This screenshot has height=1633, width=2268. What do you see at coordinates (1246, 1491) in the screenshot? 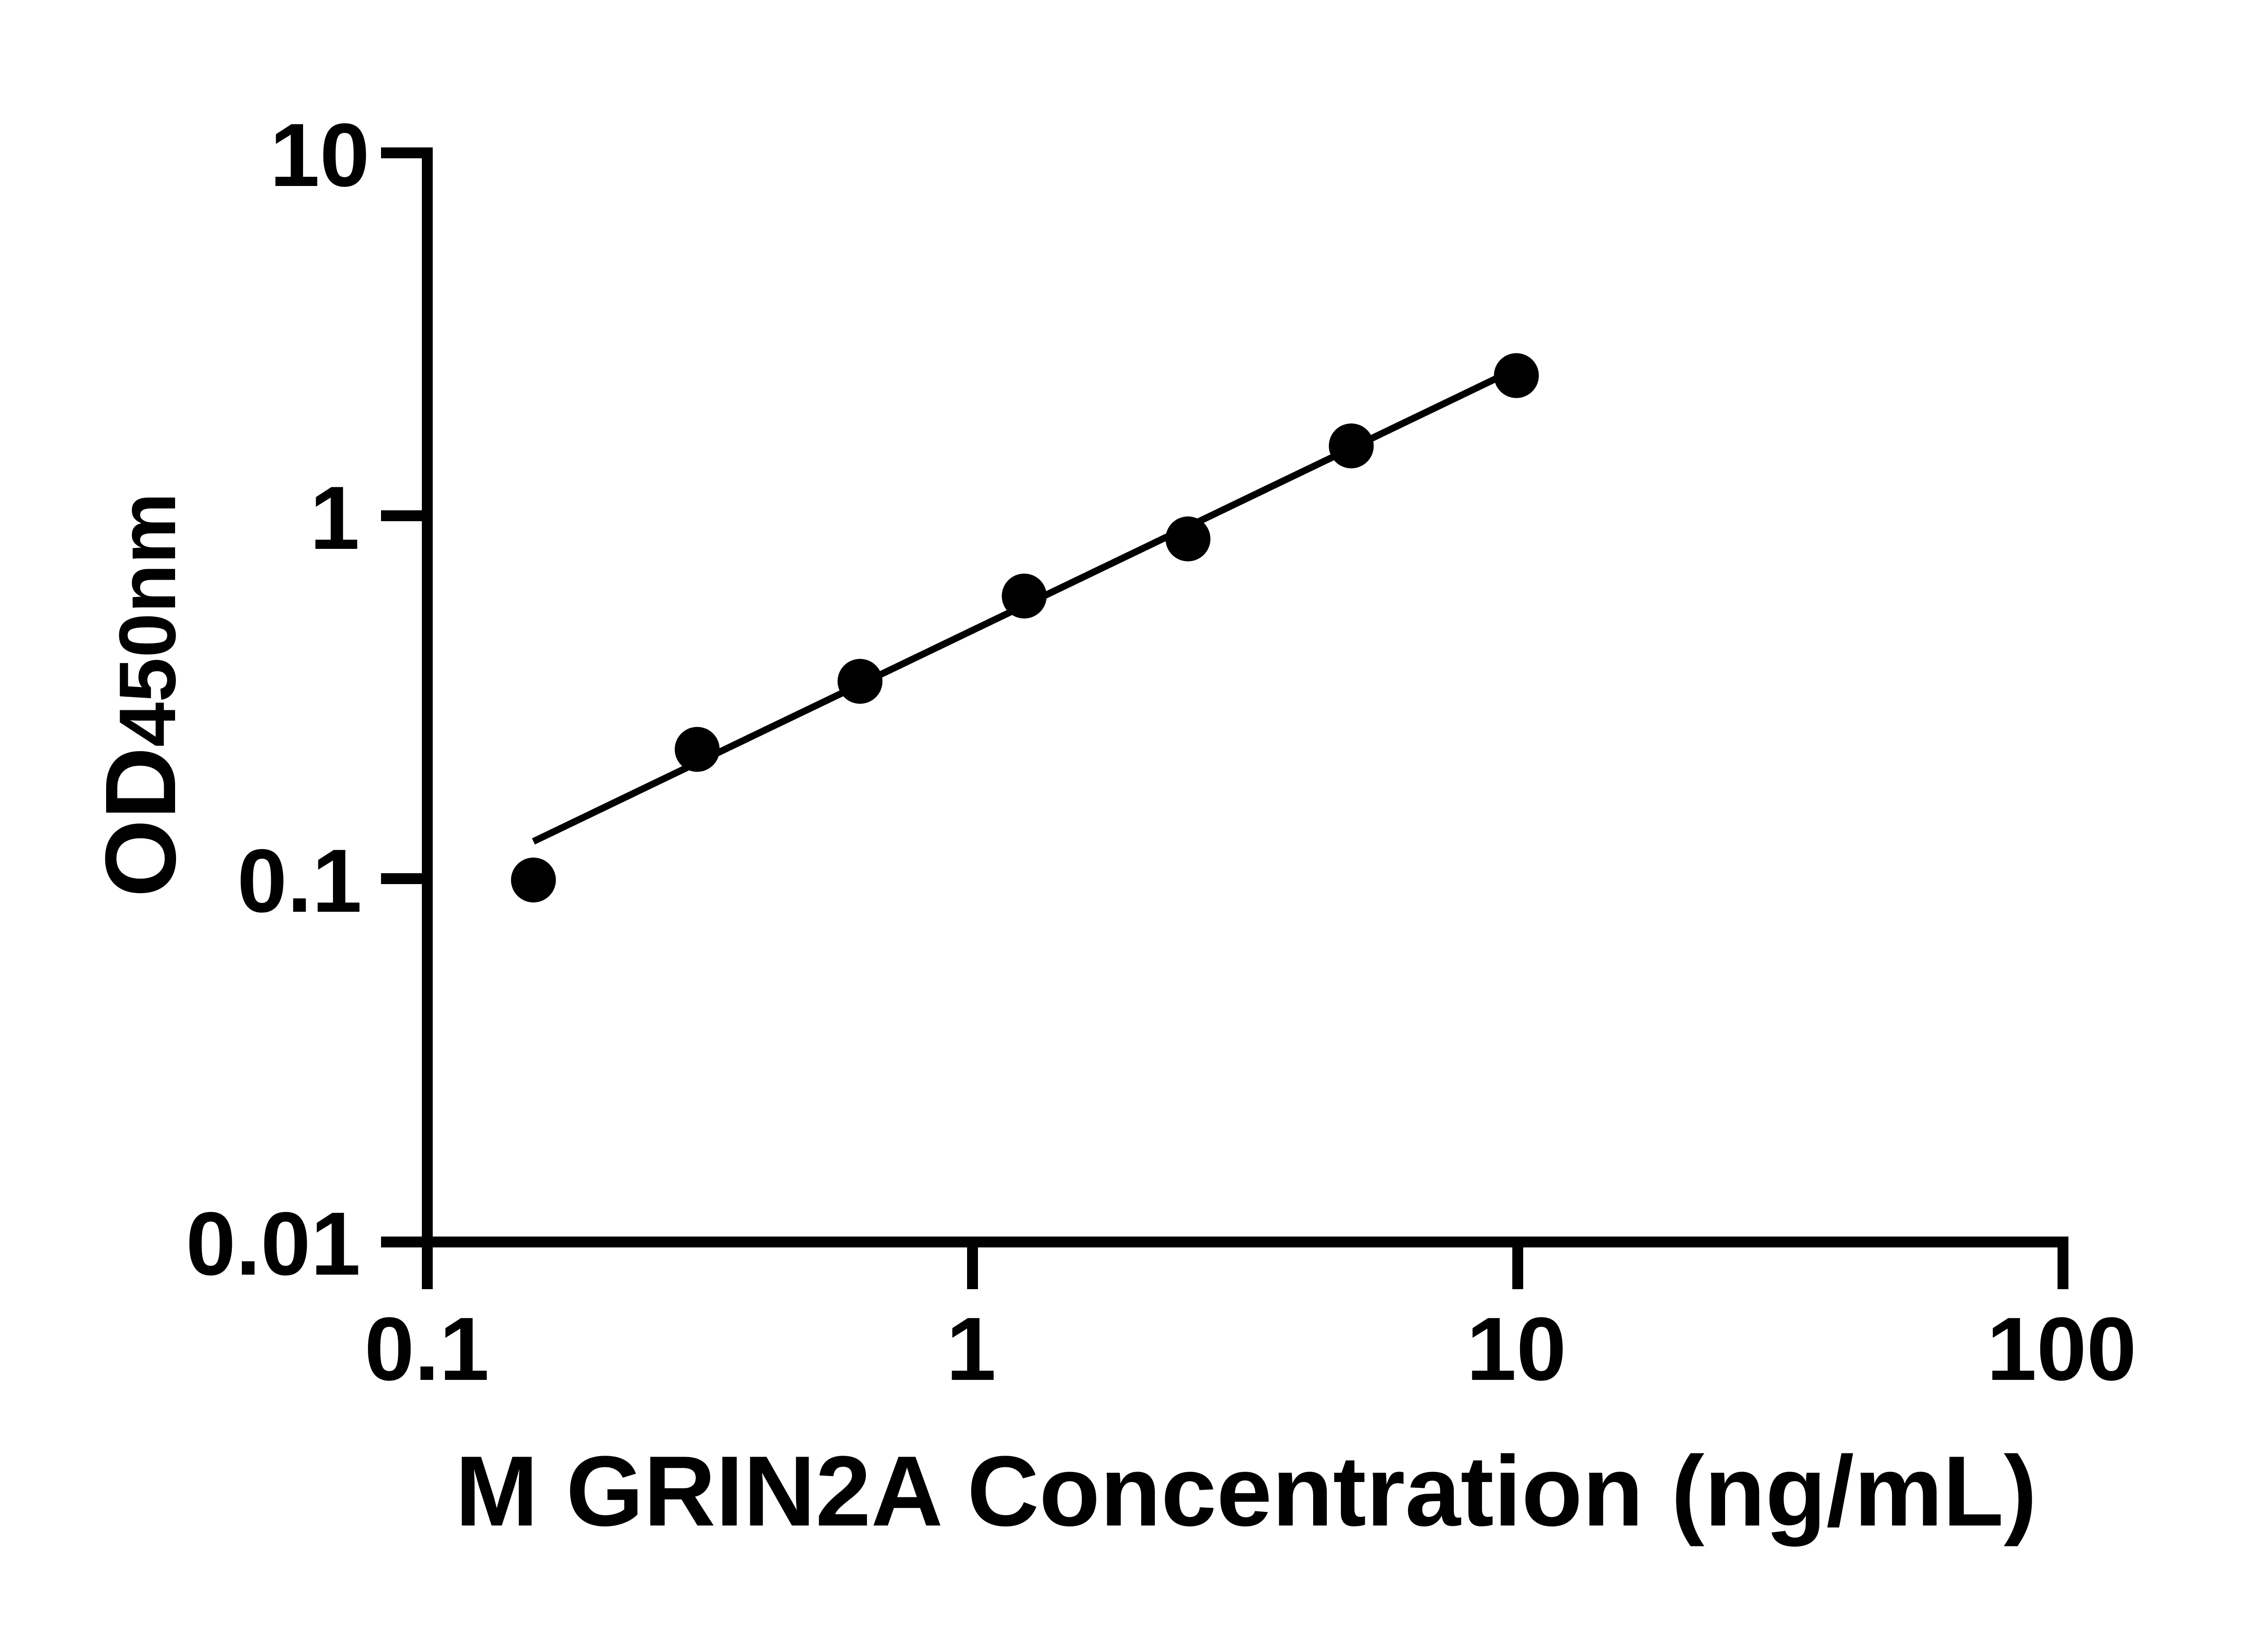
I see `svg-text: M GRIN2A Concentration (ng/mL)` at bounding box center [1246, 1491].